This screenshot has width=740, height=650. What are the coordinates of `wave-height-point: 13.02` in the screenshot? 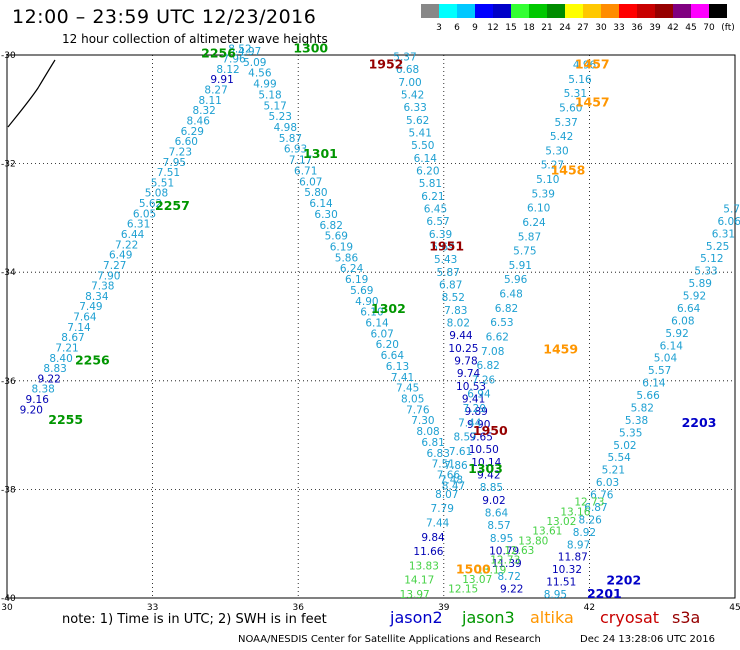 It's located at (561, 522).